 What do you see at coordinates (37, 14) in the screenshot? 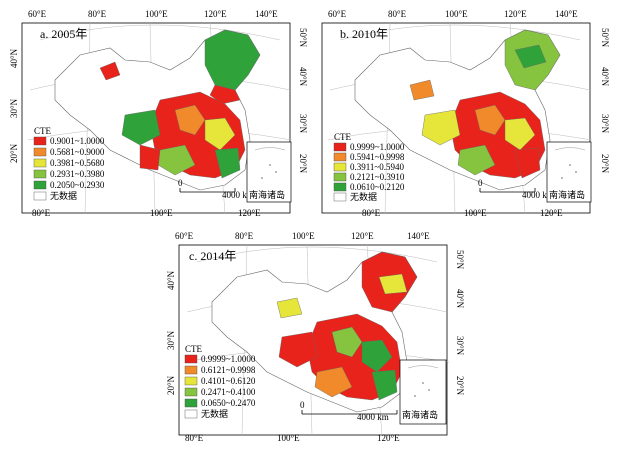
I see `lon-label: 60°E` at bounding box center [37, 14].